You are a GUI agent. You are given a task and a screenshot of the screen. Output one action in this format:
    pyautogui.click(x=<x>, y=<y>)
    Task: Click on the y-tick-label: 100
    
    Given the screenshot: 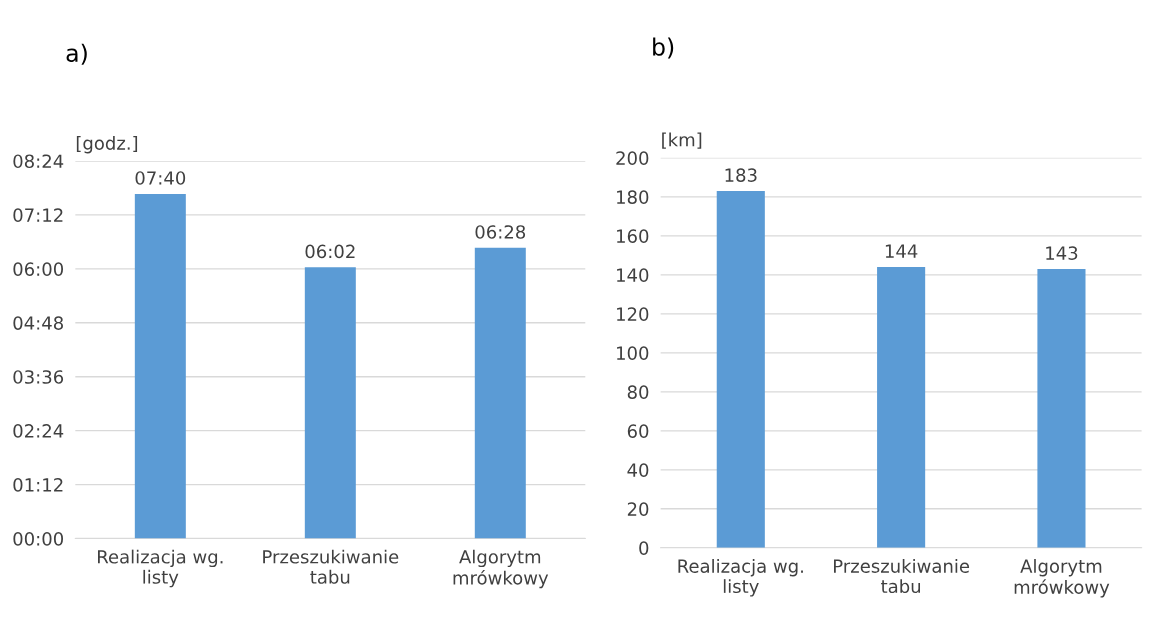 What is the action you would take?
    pyautogui.click(x=633, y=353)
    